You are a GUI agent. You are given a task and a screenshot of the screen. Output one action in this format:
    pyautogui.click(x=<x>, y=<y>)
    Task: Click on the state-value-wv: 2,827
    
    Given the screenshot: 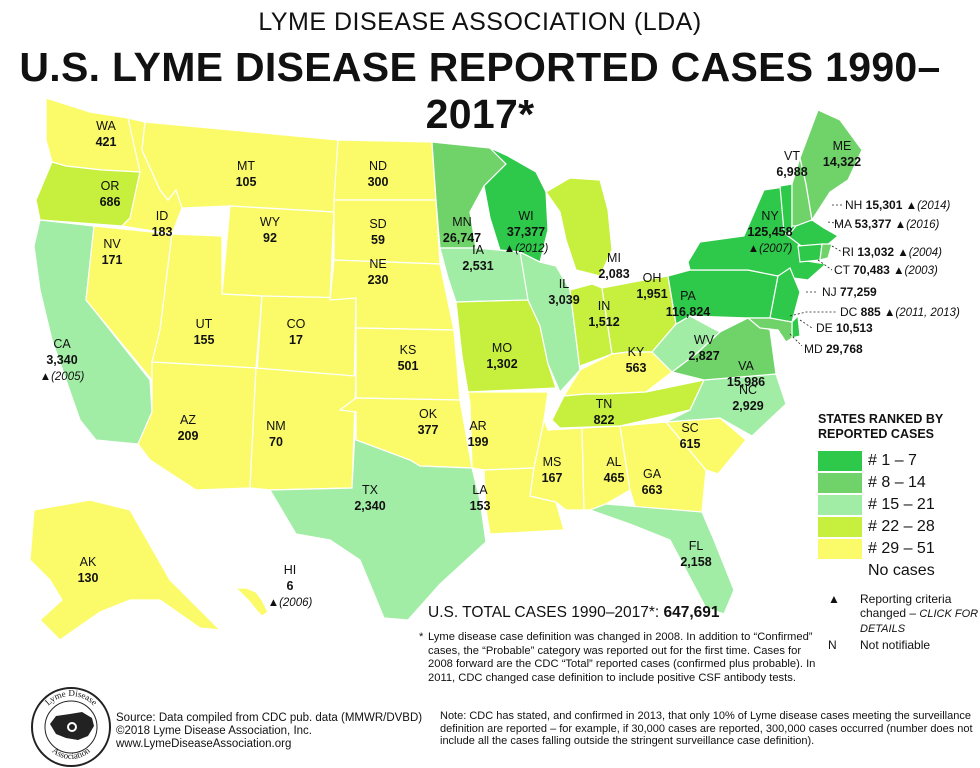 What is the action you would take?
    pyautogui.click(x=703, y=356)
    